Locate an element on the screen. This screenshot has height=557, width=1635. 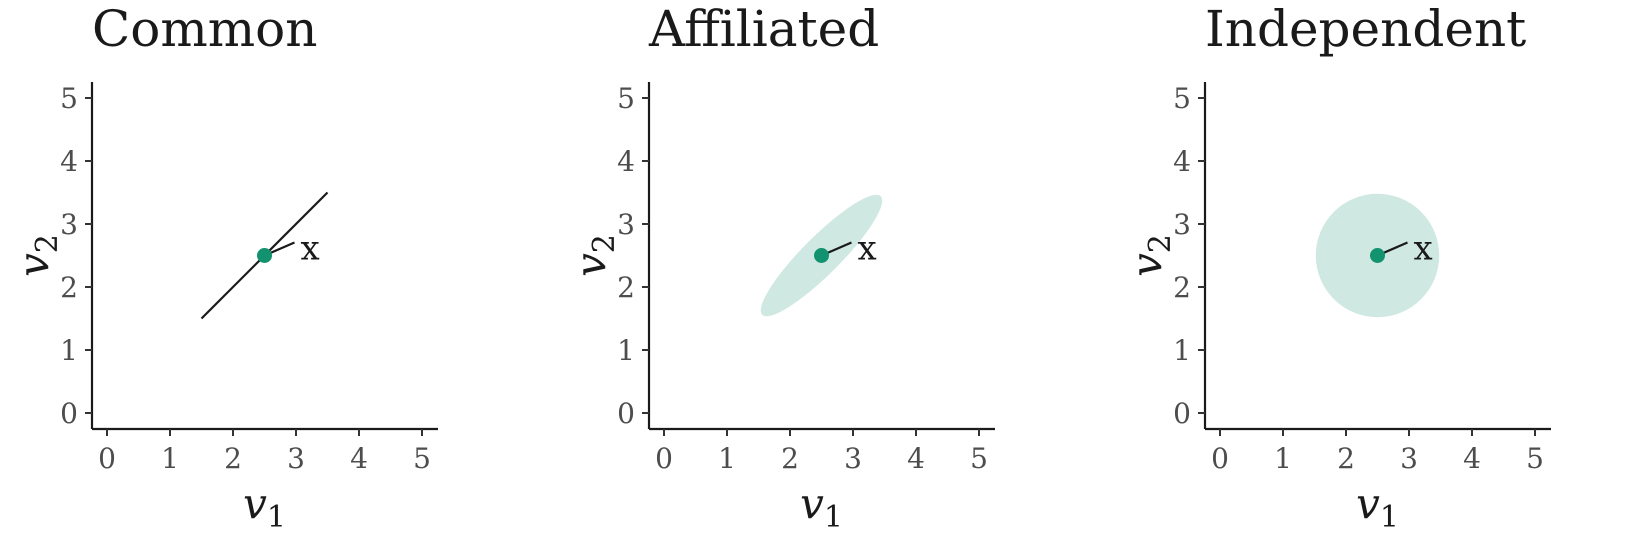
panel-title: Common is located at coordinates (205, 29).